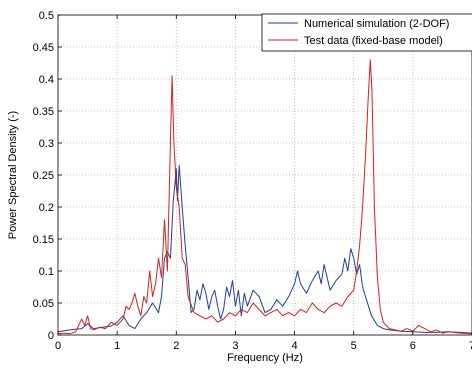 The width and height of the screenshot is (472, 368). What do you see at coordinates (373, 41) in the screenshot?
I see `legend-label-test: Test data (fixed-base model)` at bounding box center [373, 41].